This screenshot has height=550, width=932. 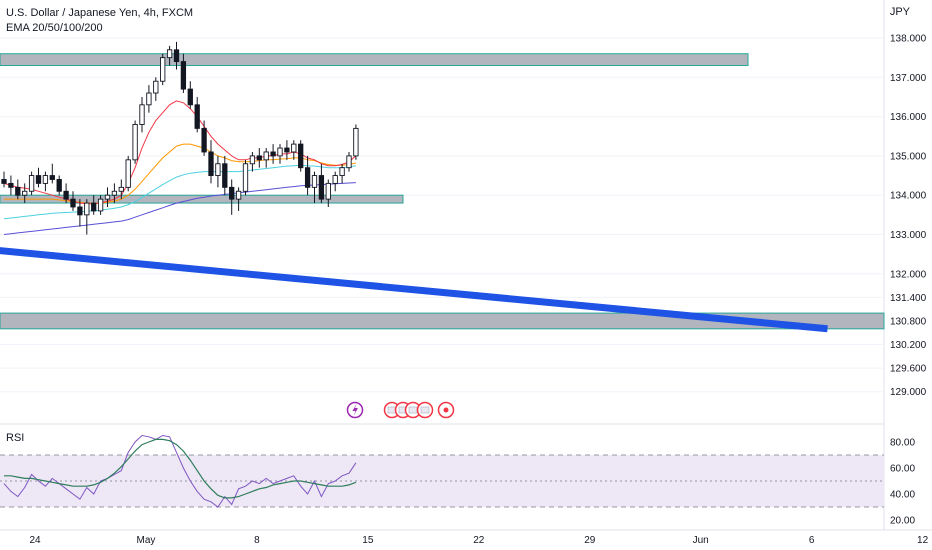 I want to click on price-tick-label: 135.000, so click(x=908, y=156).